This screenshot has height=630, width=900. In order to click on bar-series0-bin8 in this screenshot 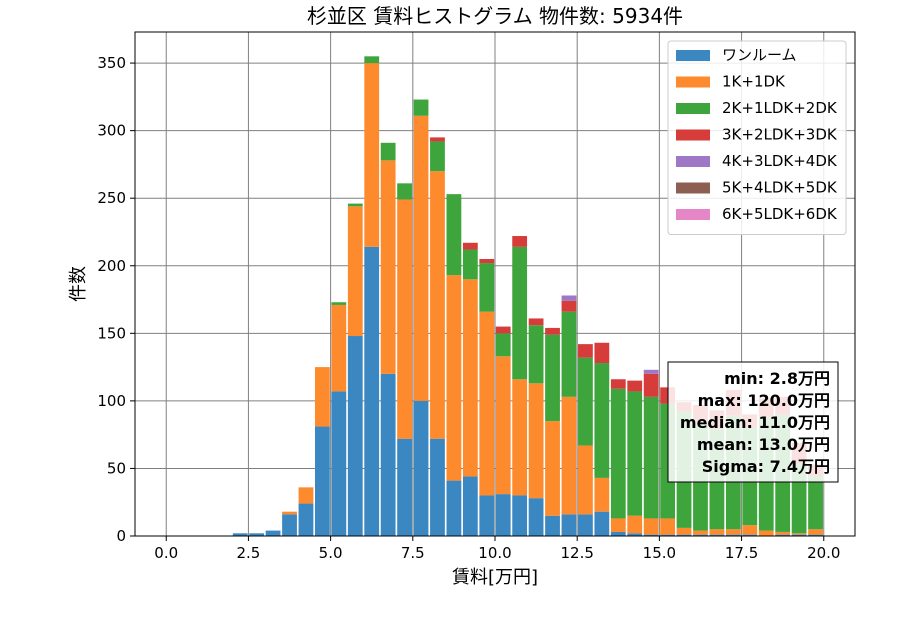, I will do `click(372, 391)`.